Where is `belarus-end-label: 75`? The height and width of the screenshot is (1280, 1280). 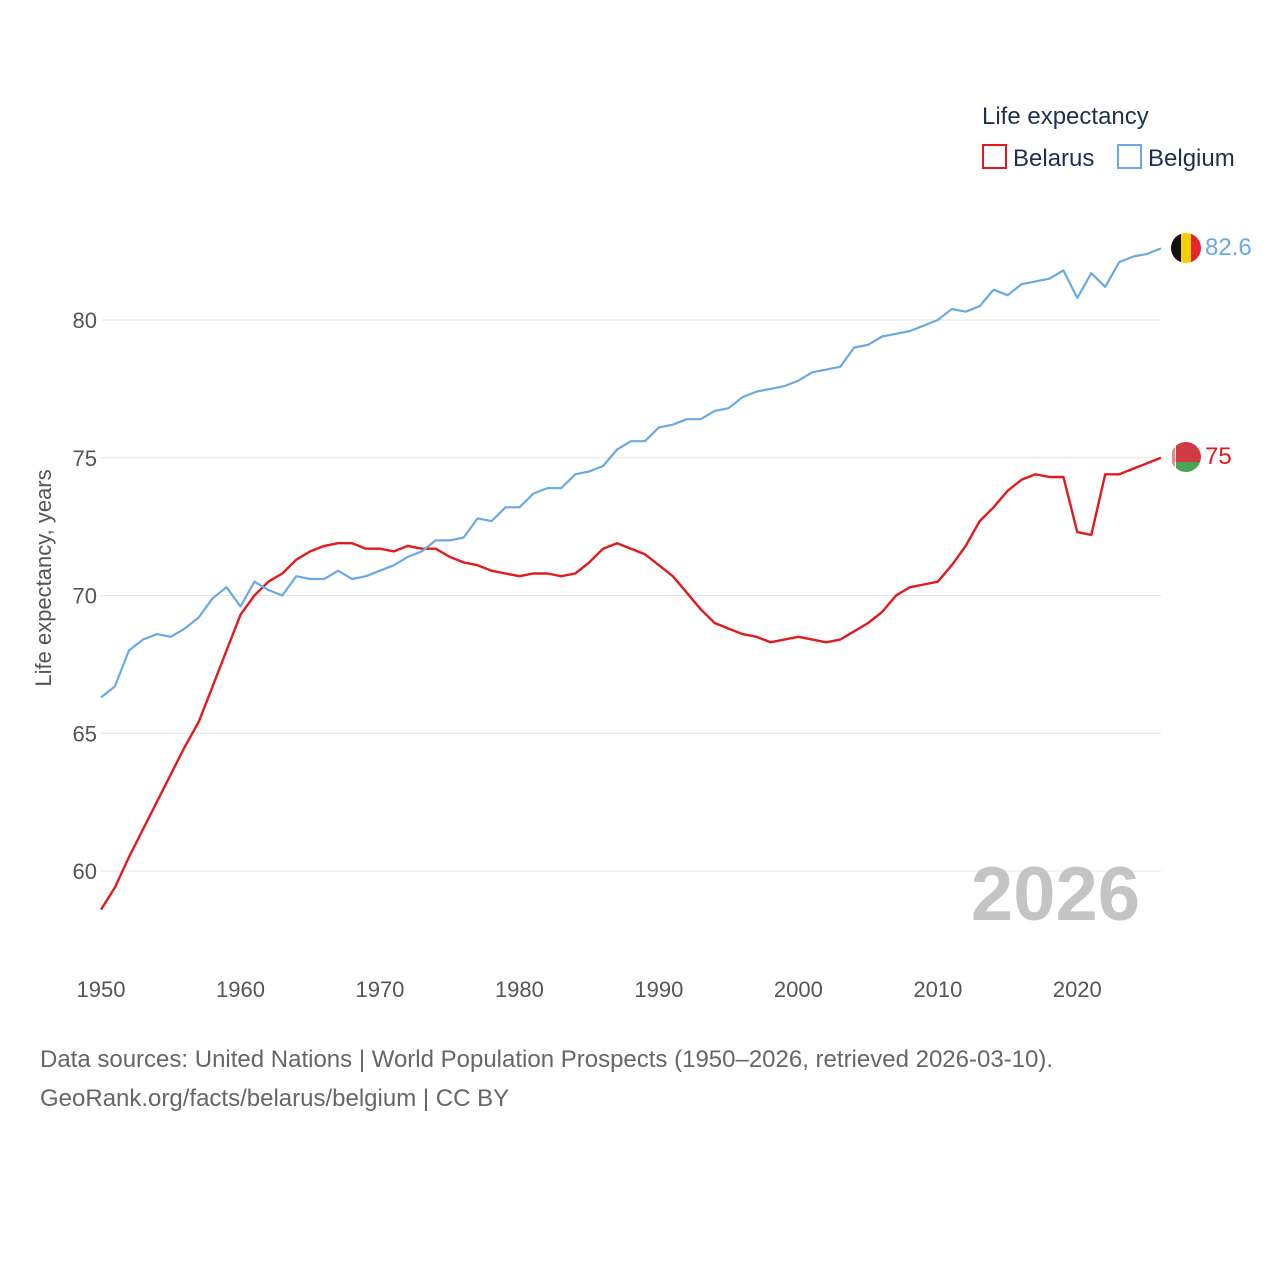
belarus-end-label: 75 is located at coordinates (1218, 456).